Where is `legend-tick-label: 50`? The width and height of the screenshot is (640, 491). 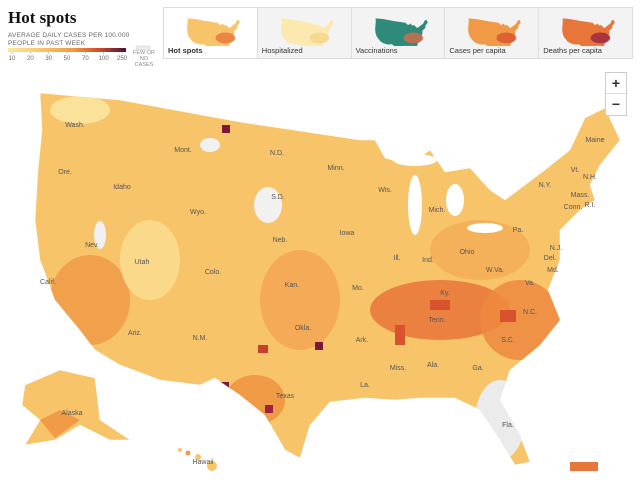 legend-tick-label: 50 is located at coordinates (67, 59).